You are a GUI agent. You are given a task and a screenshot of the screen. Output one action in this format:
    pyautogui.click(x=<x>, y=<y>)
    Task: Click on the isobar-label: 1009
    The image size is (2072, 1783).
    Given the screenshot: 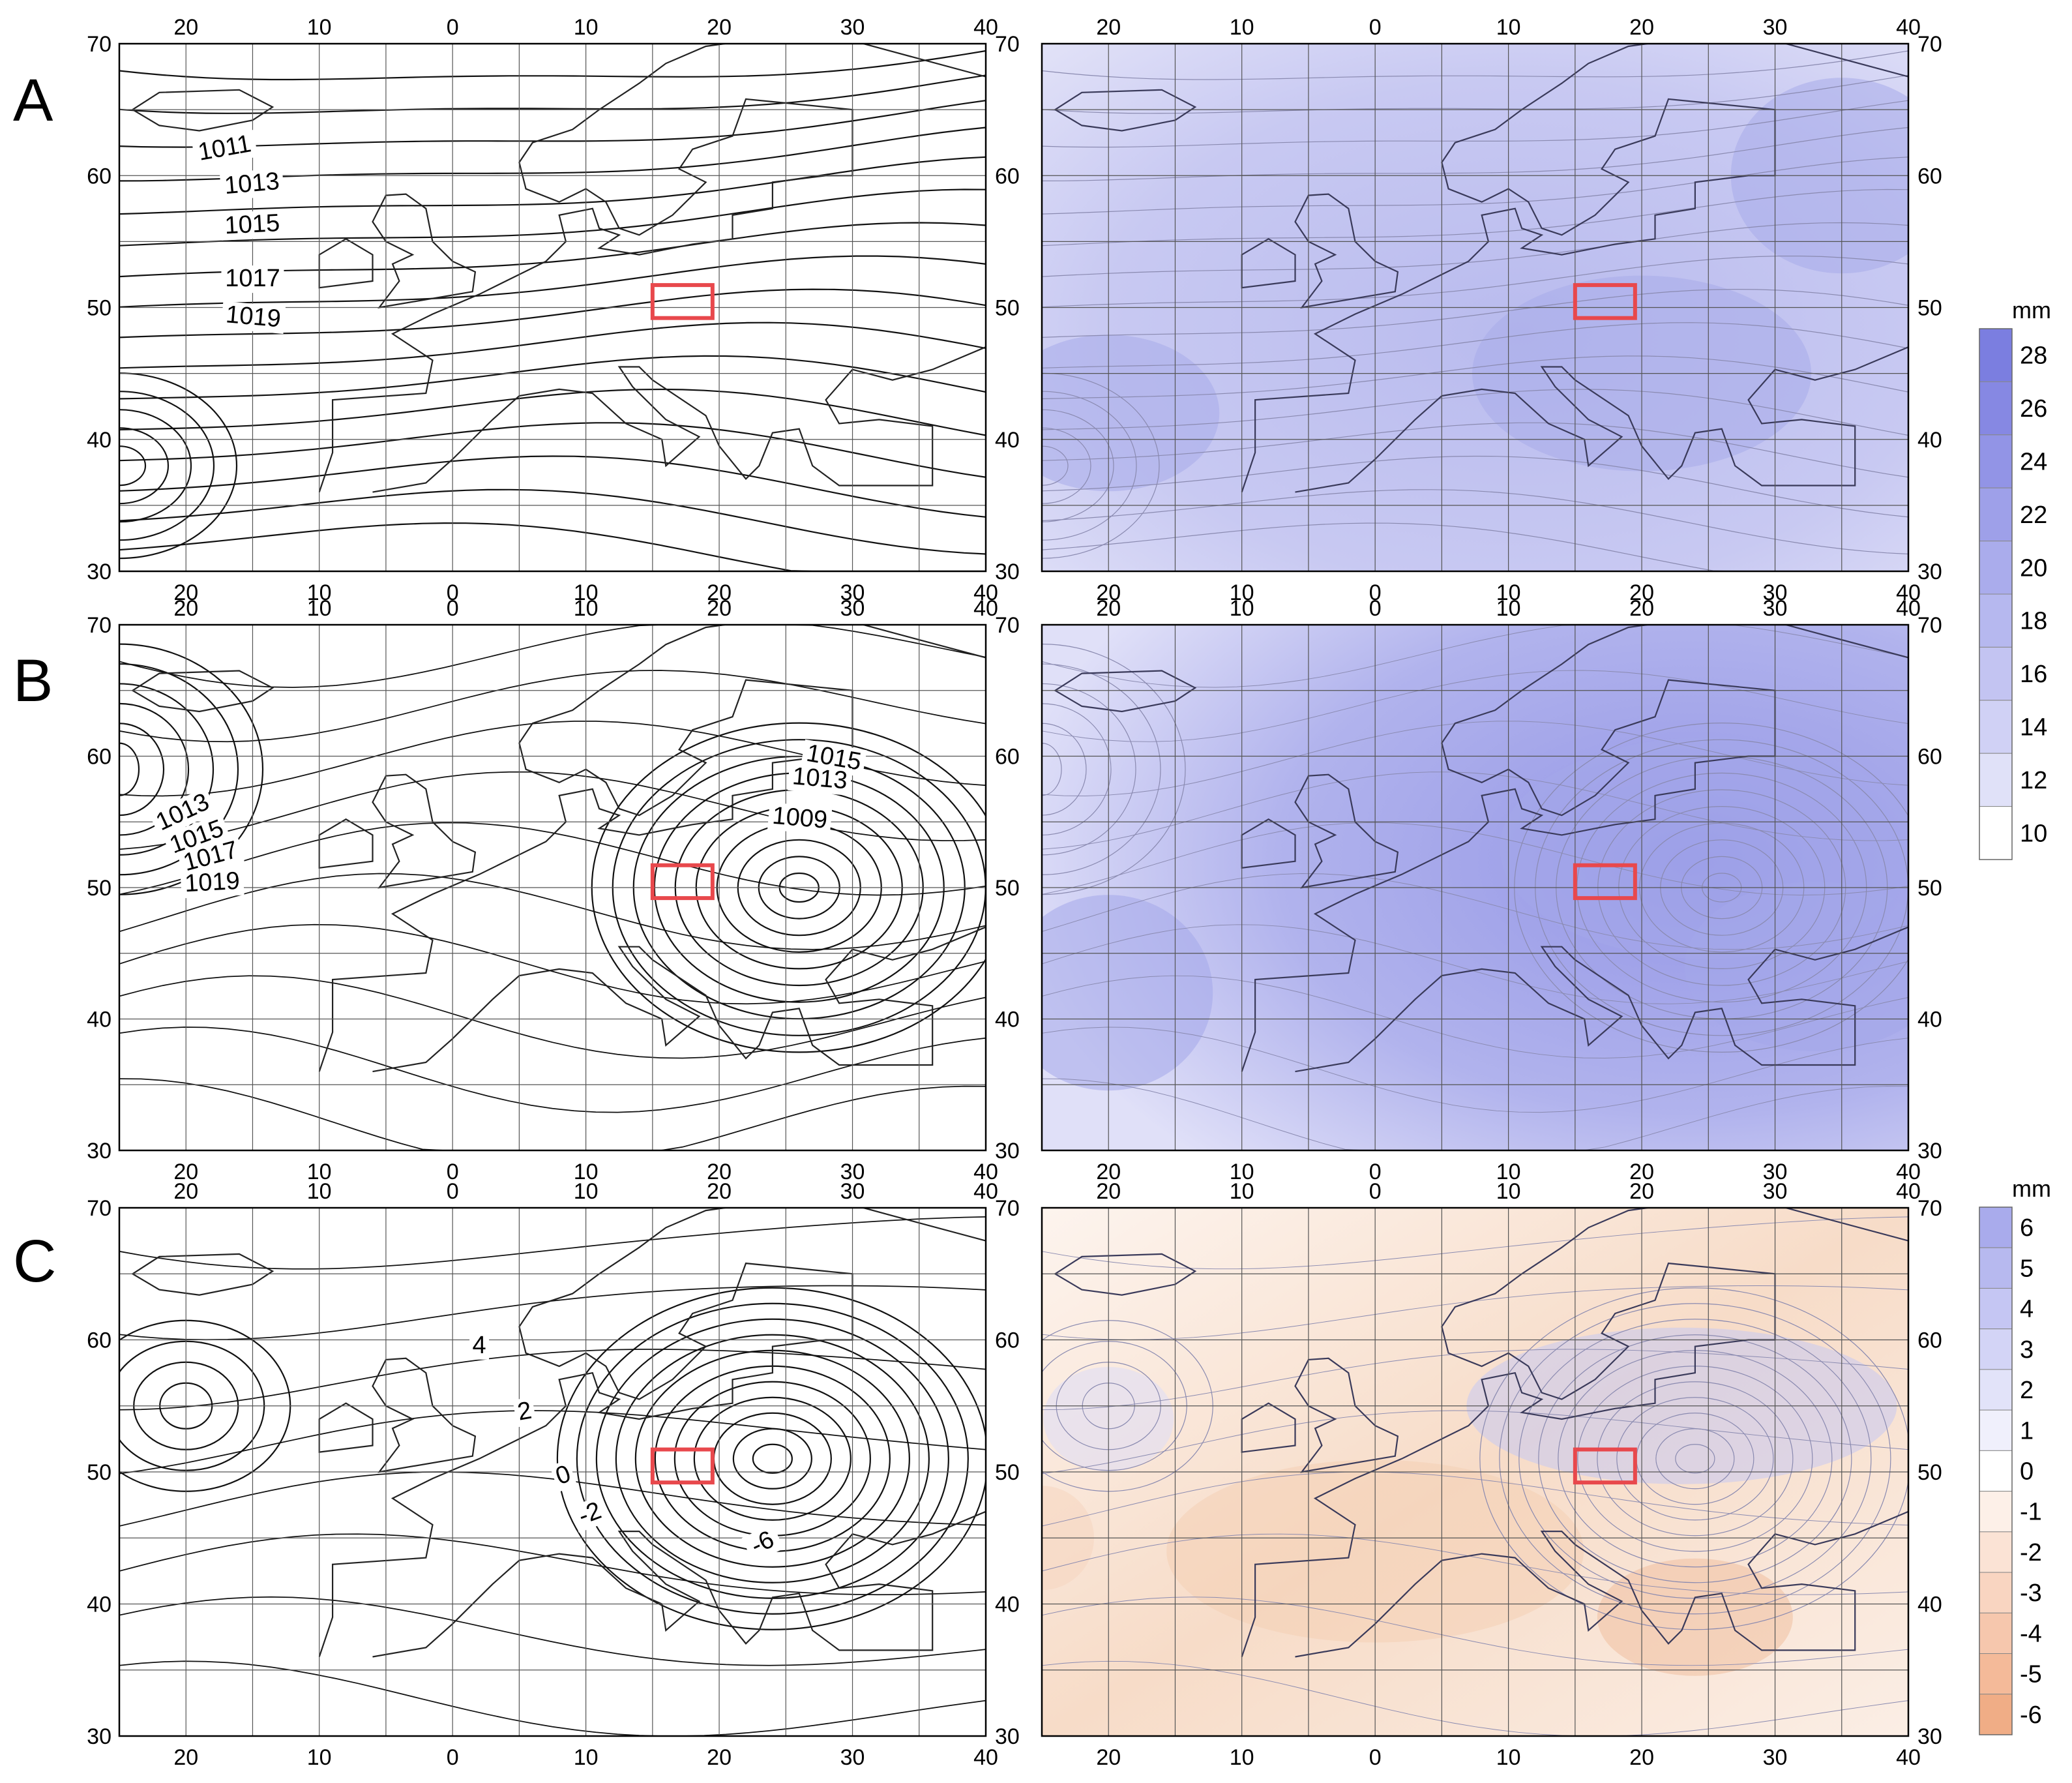 What is the action you would take?
    pyautogui.click(x=800, y=818)
    